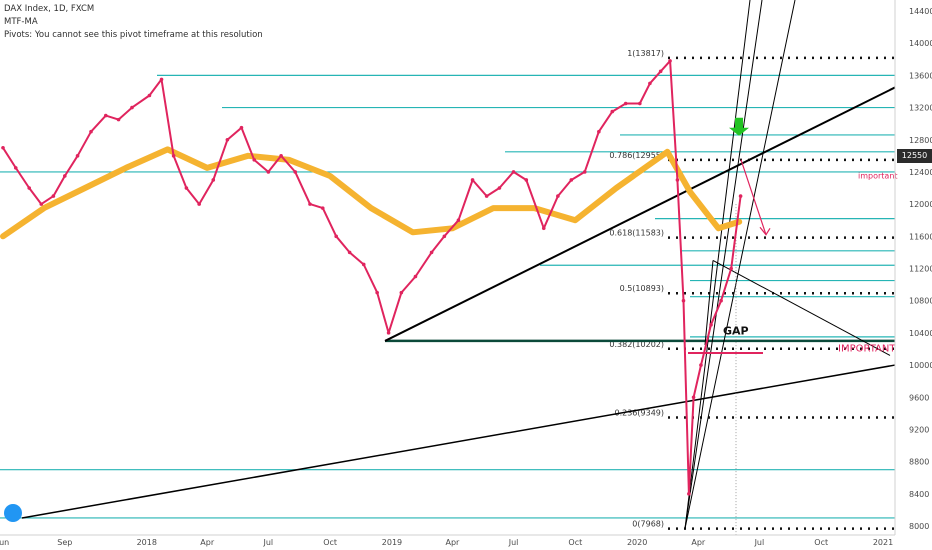 Image resolution: width=932 pixels, height=550 pixels. I want to click on gap-label: GAP, so click(736, 330).